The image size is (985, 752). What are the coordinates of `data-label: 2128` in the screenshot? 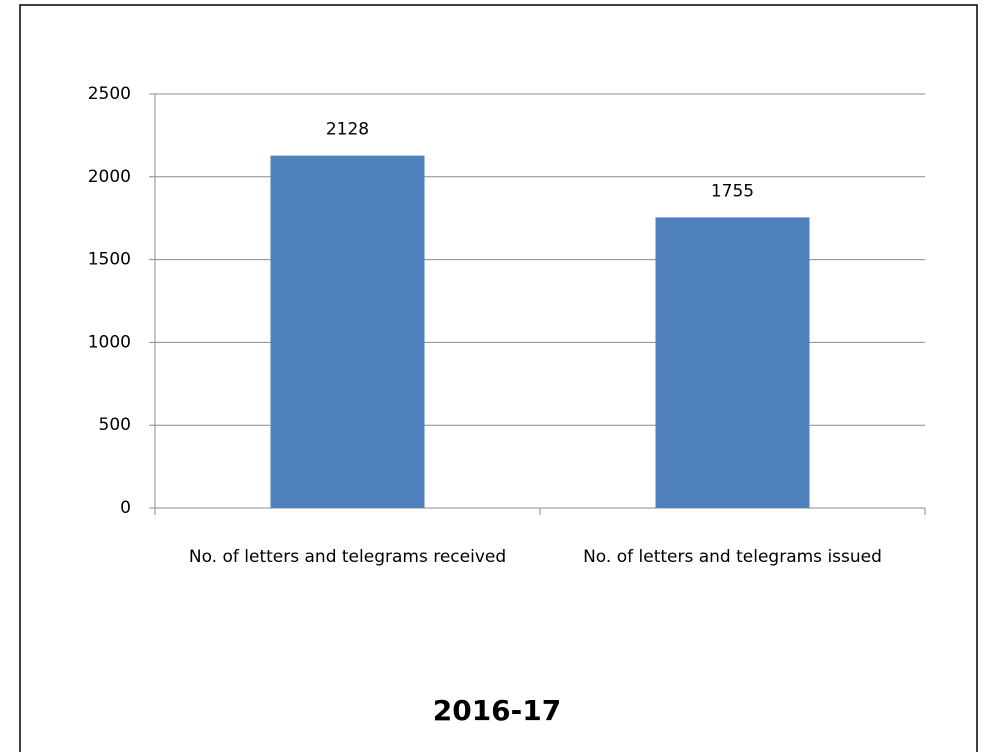 It's located at (347, 130).